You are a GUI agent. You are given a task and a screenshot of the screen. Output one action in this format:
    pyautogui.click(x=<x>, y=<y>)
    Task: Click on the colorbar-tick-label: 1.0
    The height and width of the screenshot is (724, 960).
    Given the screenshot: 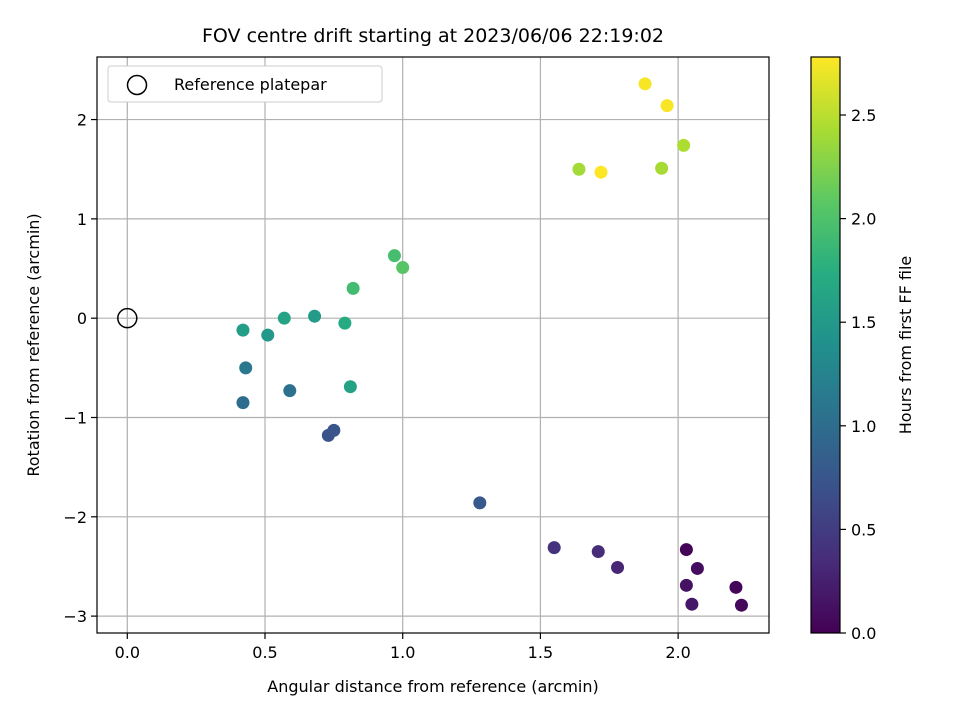 What is the action you would take?
    pyautogui.click(x=863, y=426)
    